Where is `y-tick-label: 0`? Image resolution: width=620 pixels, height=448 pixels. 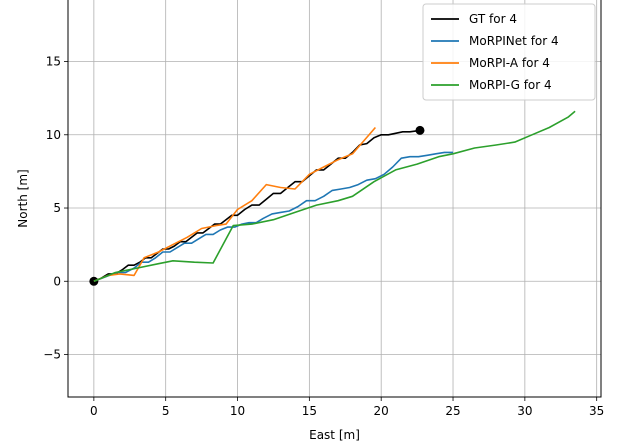 y-tick-label: 0 is located at coordinates (57, 281).